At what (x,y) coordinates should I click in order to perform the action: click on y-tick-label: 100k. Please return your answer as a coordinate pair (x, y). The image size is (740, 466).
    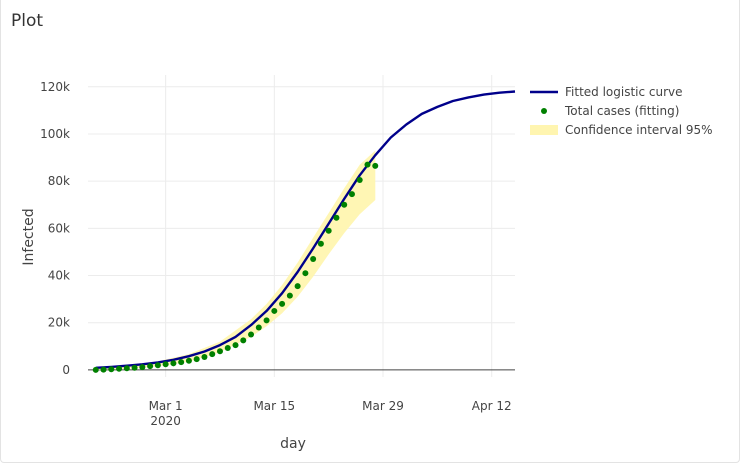
    Looking at the image, I should click on (55, 134).